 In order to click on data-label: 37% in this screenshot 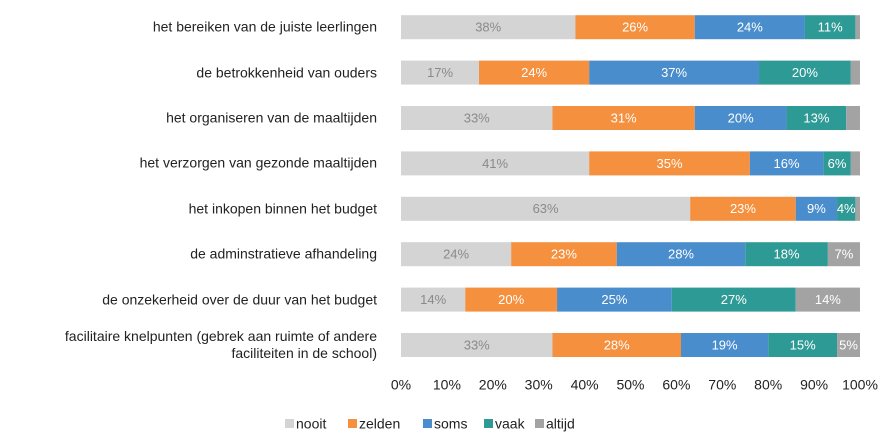, I will do `click(674, 72)`.